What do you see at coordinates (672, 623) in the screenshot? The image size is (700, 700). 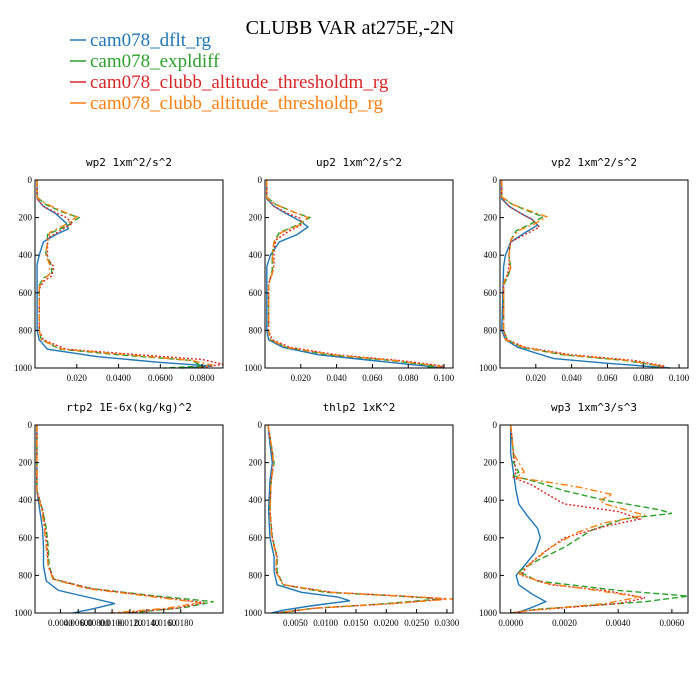 I see `x-tick-label: 0.0060` at bounding box center [672, 623].